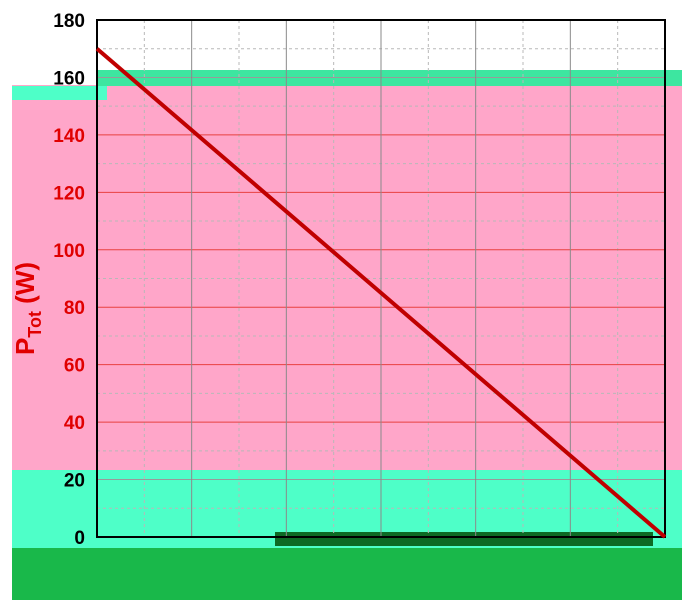 The width and height of the screenshot is (695, 600). I want to click on y-tick-label: 0, so click(79, 538).